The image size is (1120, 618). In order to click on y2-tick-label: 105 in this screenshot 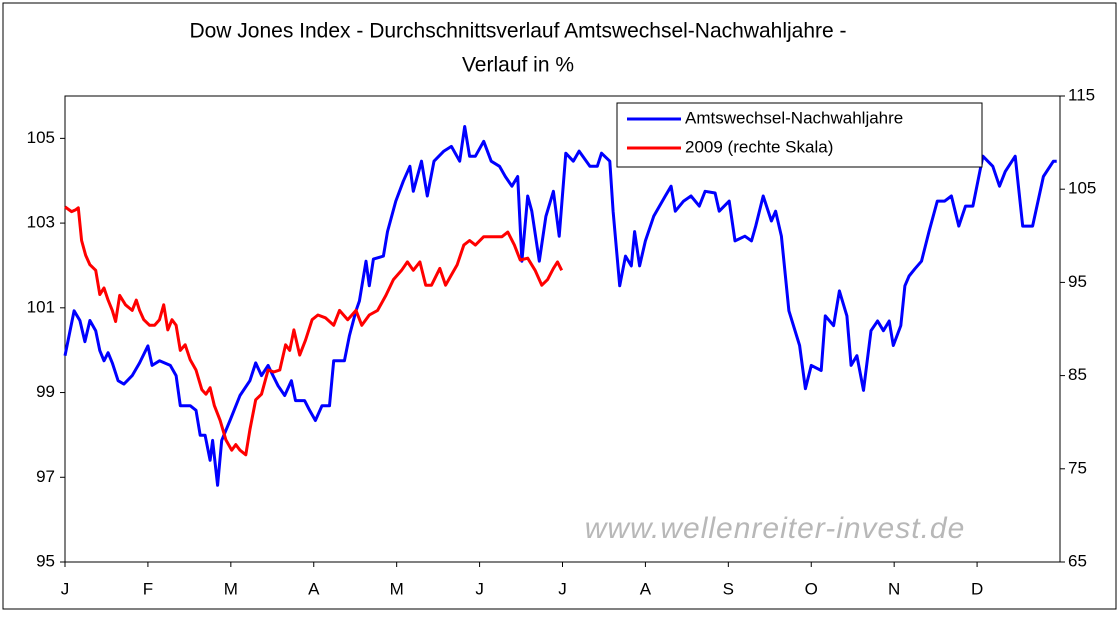, I will do `click(1082, 188)`.